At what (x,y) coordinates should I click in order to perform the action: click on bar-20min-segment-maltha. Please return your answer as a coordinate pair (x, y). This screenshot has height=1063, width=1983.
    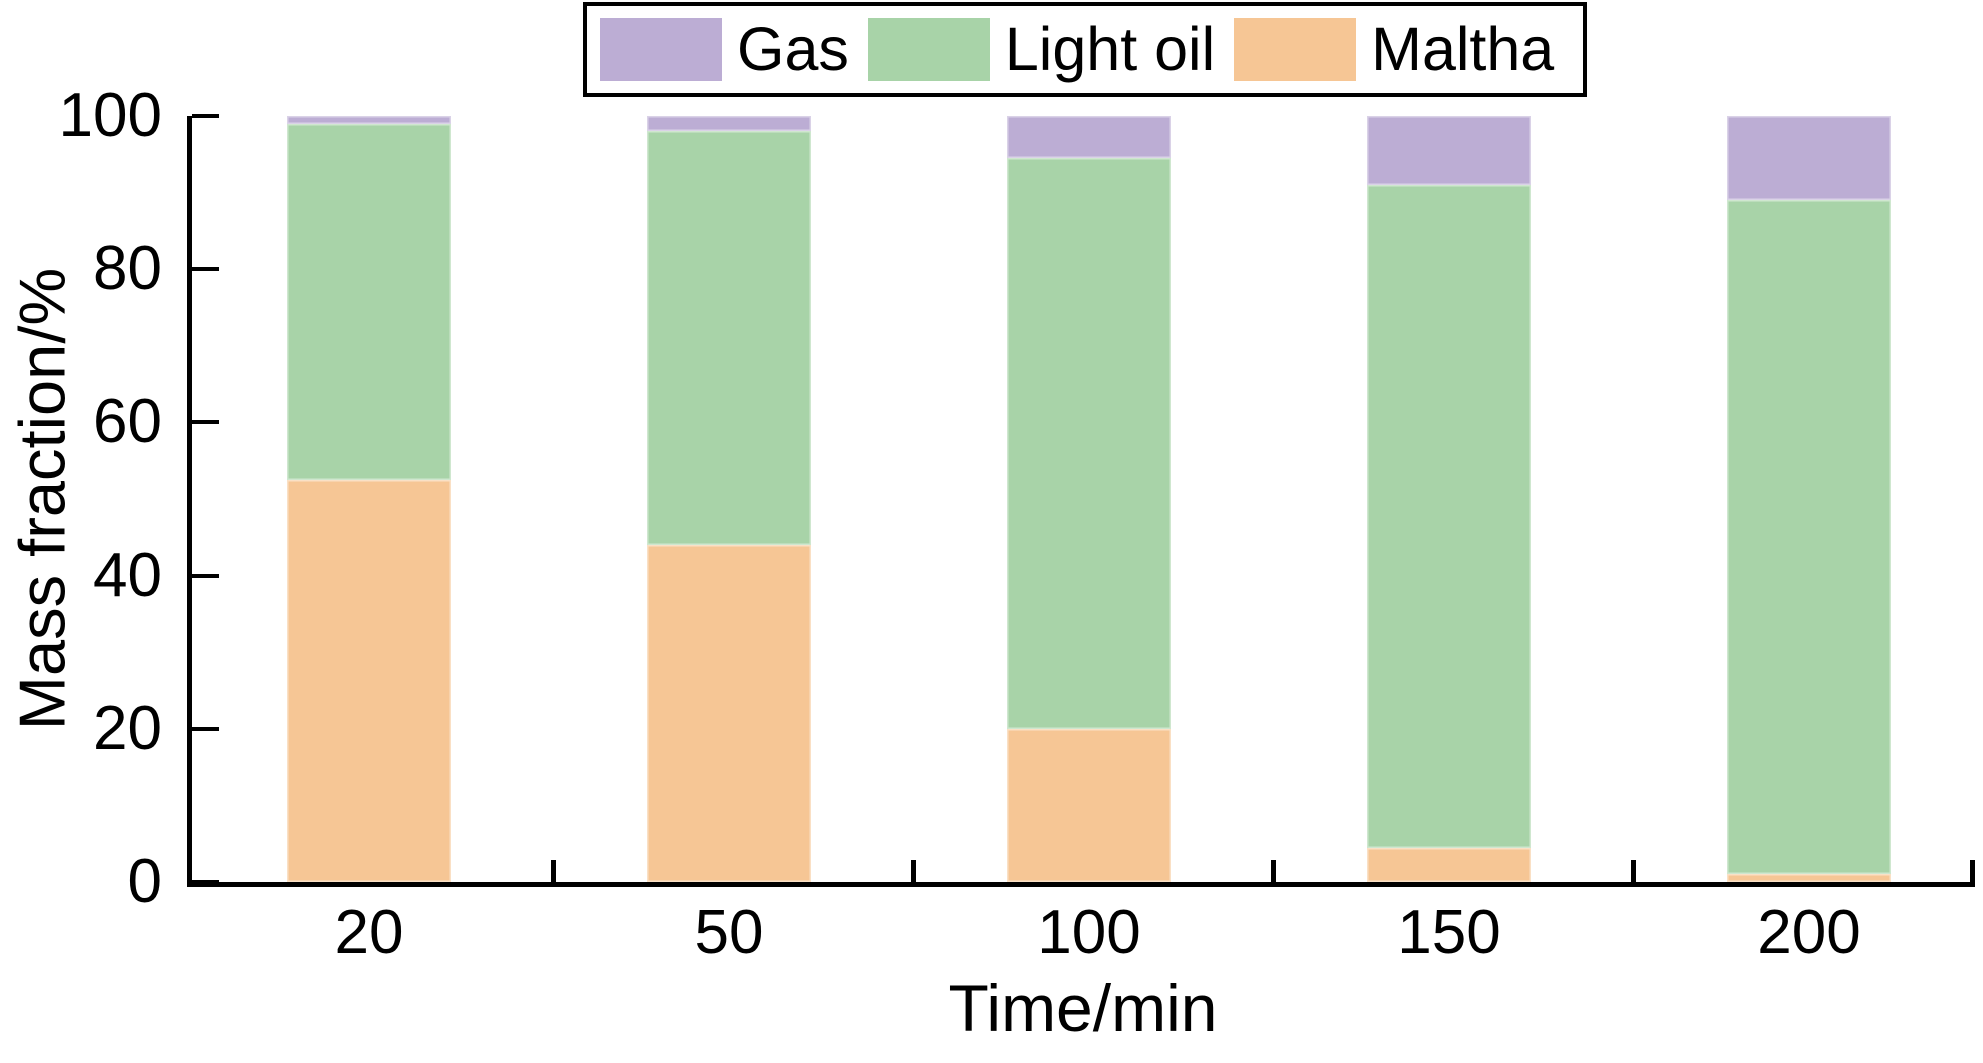
    Looking at the image, I should click on (369, 680).